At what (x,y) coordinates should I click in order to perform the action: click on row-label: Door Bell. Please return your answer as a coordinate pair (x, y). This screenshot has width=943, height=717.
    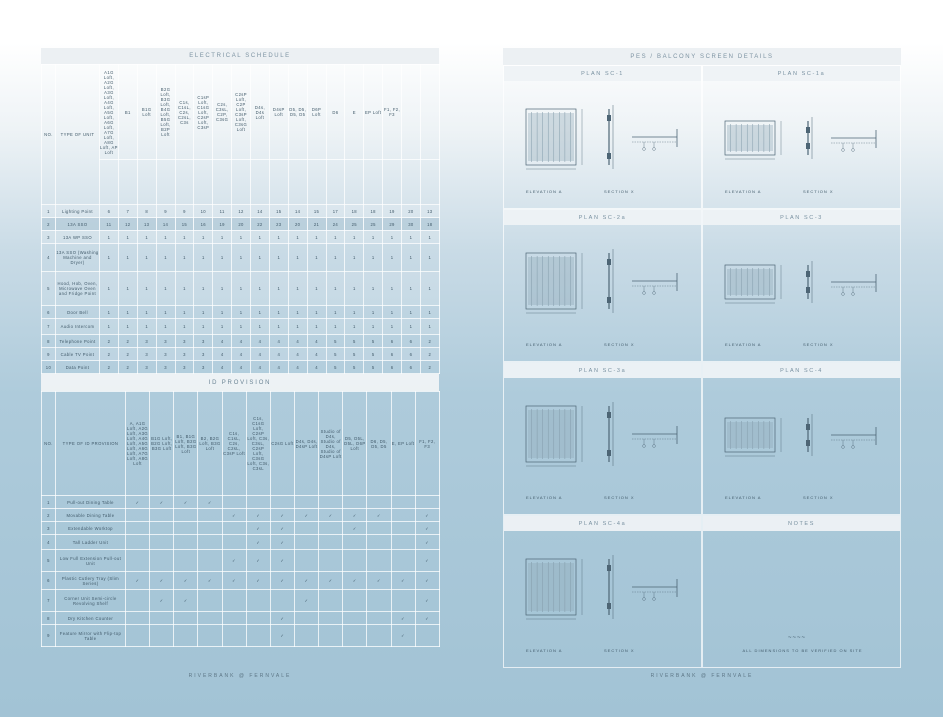
    Looking at the image, I should click on (77, 312).